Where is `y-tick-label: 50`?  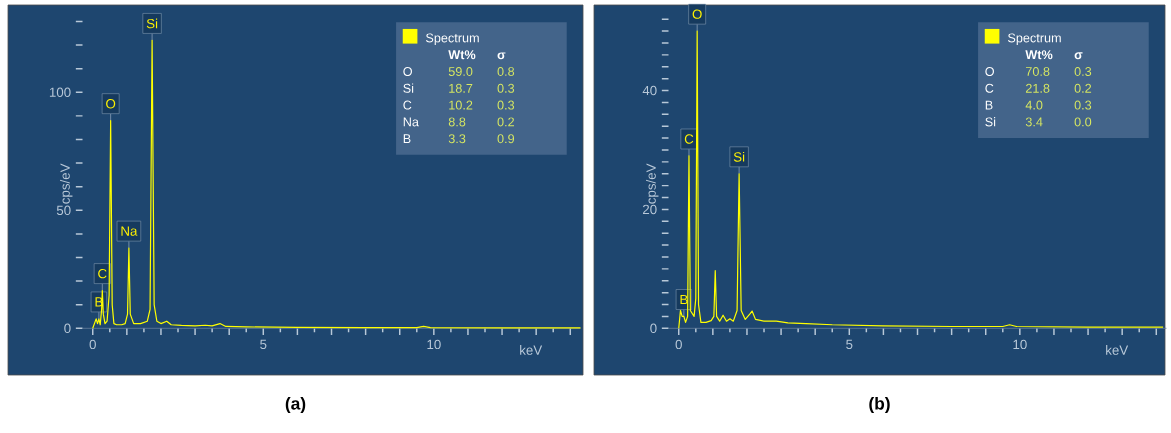
y-tick-label: 50 is located at coordinates (63, 210).